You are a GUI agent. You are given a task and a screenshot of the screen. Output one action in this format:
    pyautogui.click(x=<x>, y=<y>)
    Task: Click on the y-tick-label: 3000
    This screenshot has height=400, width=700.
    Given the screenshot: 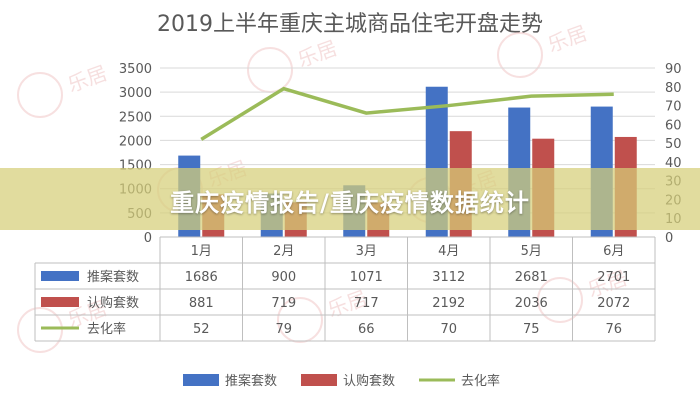 What is the action you would take?
    pyautogui.click(x=135, y=93)
    